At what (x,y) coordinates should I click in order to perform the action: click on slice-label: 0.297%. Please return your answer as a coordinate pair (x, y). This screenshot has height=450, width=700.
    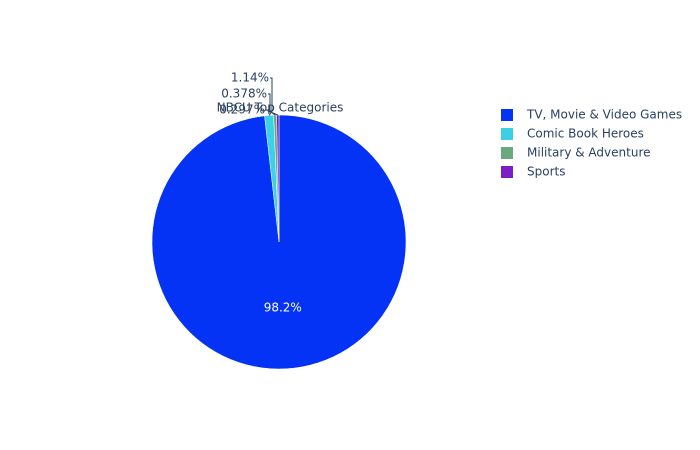
    Looking at the image, I should click on (242, 110).